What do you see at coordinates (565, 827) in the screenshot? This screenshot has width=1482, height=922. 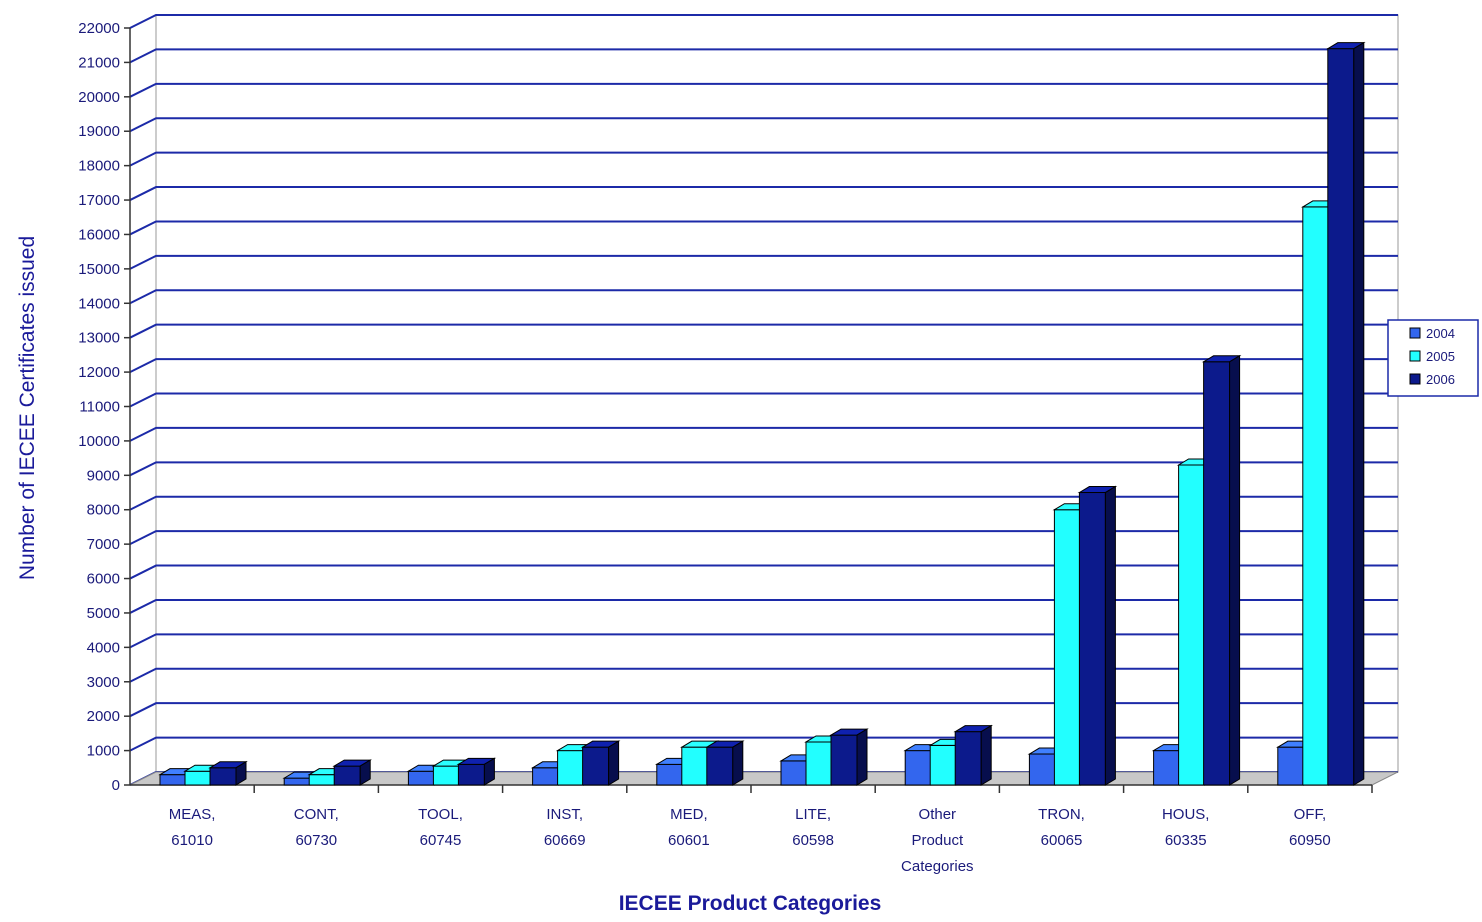 I see `x-category-label: INST, 60669` at bounding box center [565, 827].